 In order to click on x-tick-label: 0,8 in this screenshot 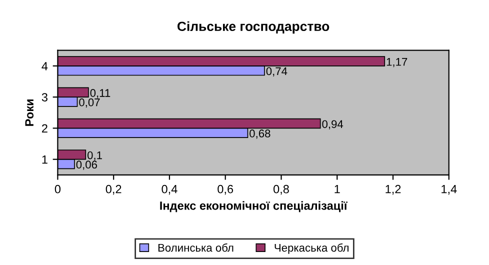, I will do `click(281, 189)`.